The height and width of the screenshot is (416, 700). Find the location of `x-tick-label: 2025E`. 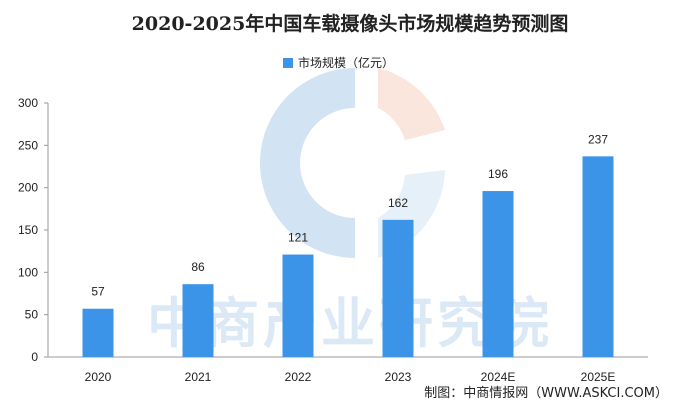

x-tick-label: 2025E is located at coordinates (598, 377).